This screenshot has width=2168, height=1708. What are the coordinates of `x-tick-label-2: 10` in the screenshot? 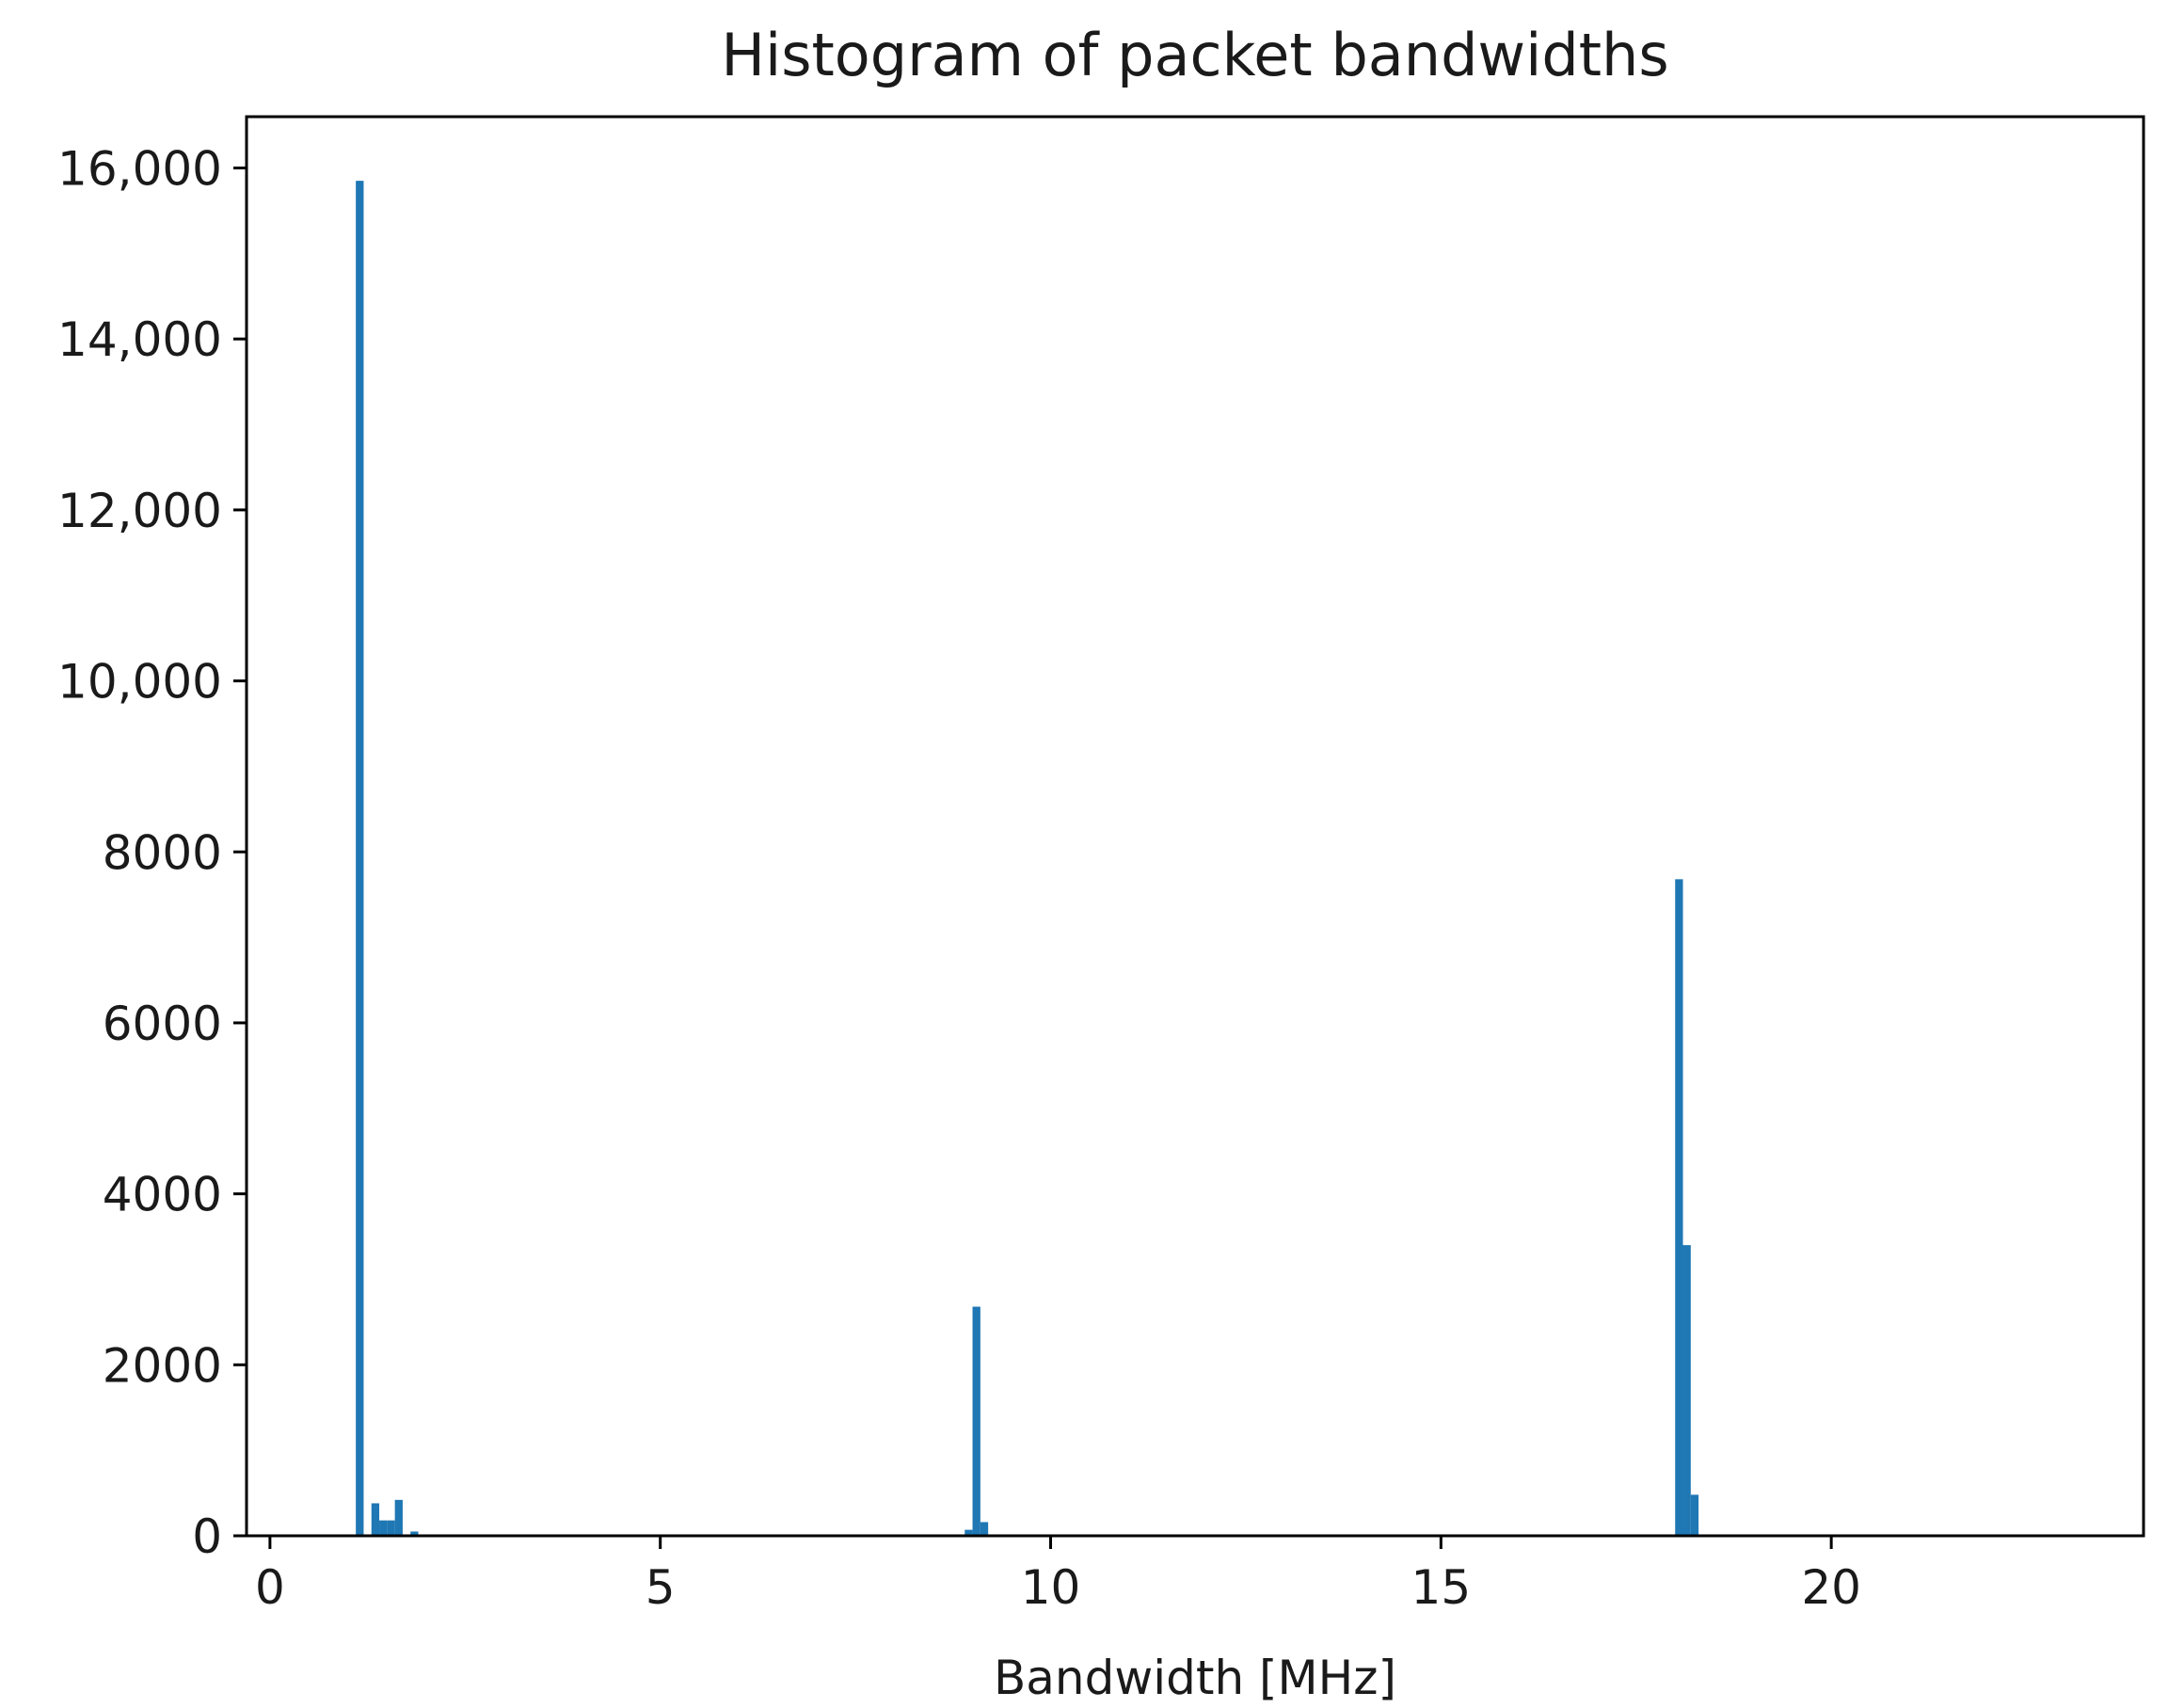 It's located at (1051, 1587).